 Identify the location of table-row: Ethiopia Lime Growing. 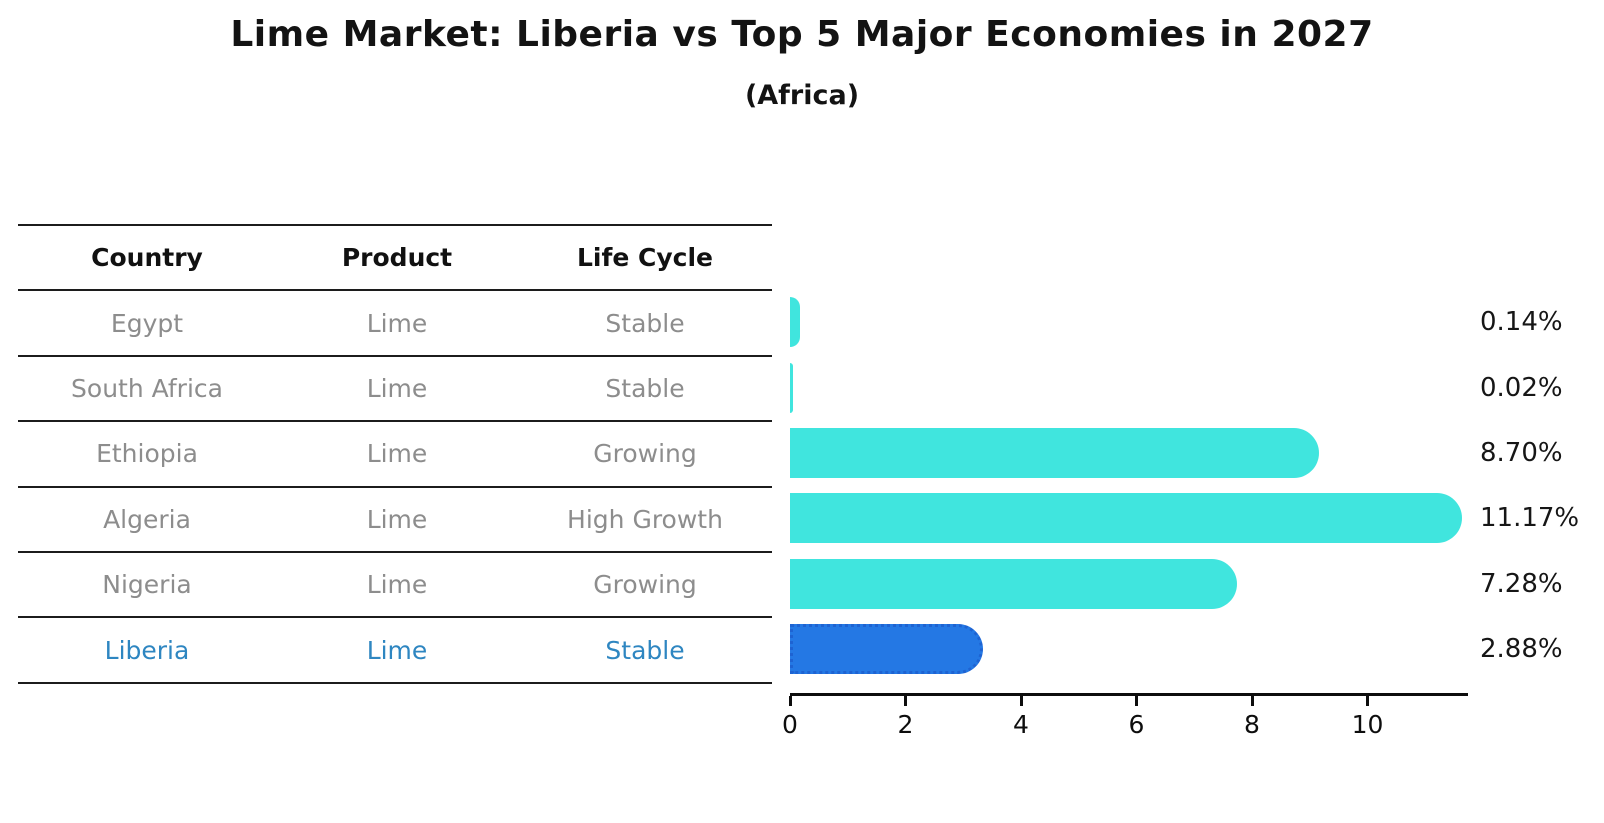
(395, 455).